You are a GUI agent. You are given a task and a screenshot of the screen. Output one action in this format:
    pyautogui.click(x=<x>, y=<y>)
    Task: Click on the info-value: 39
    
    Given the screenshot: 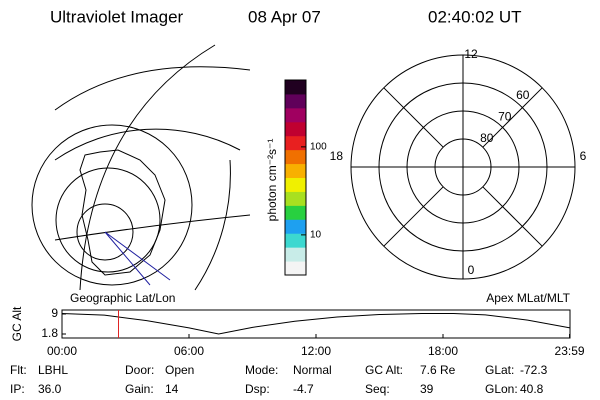 What is the action you would take?
    pyautogui.click(x=427, y=389)
    